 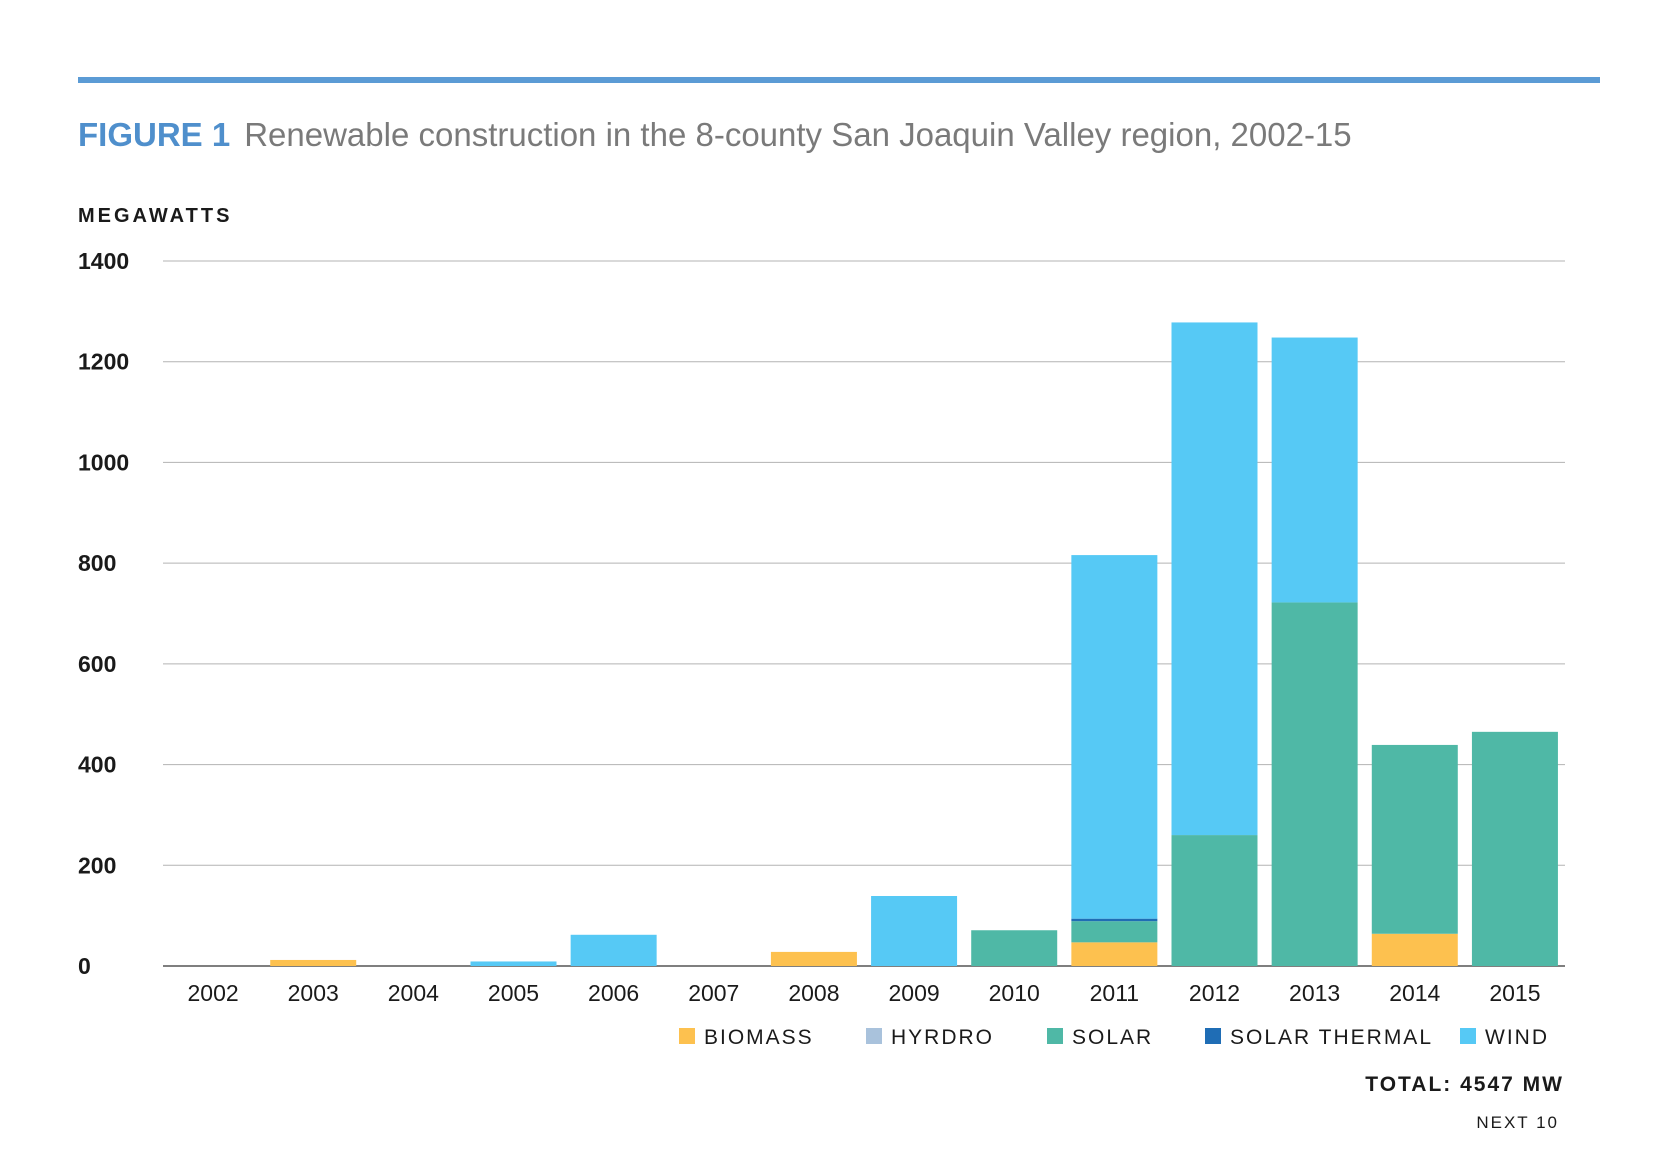 What do you see at coordinates (713, 993) in the screenshot?
I see `x-tick-label: 2007` at bounding box center [713, 993].